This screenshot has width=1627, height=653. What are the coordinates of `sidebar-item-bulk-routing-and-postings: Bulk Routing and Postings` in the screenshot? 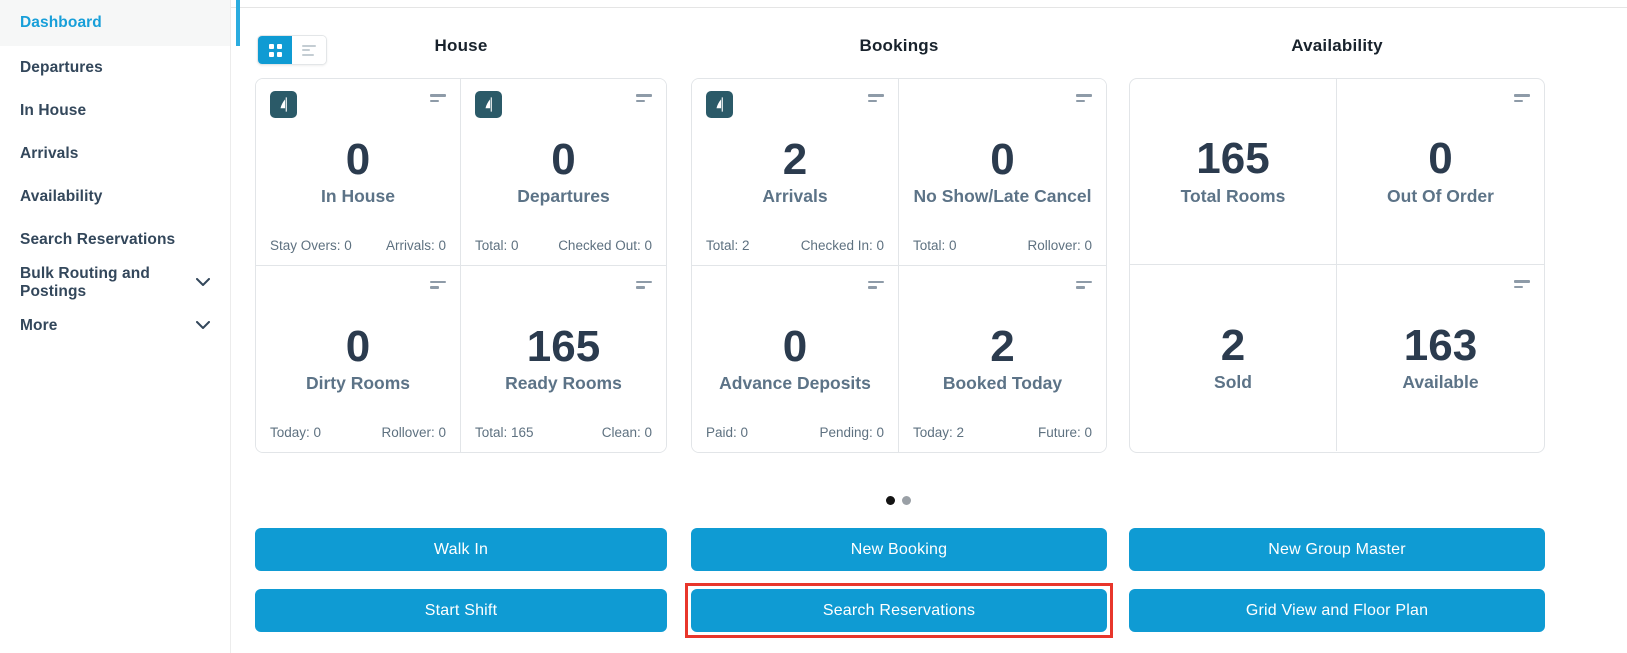 It's located at (115, 282).